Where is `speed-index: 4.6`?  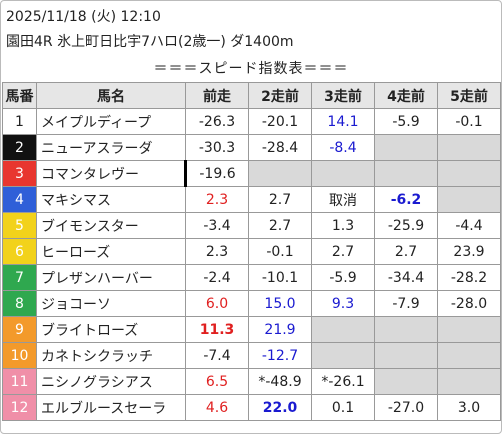 speed-index: 4.6 is located at coordinates (217, 407).